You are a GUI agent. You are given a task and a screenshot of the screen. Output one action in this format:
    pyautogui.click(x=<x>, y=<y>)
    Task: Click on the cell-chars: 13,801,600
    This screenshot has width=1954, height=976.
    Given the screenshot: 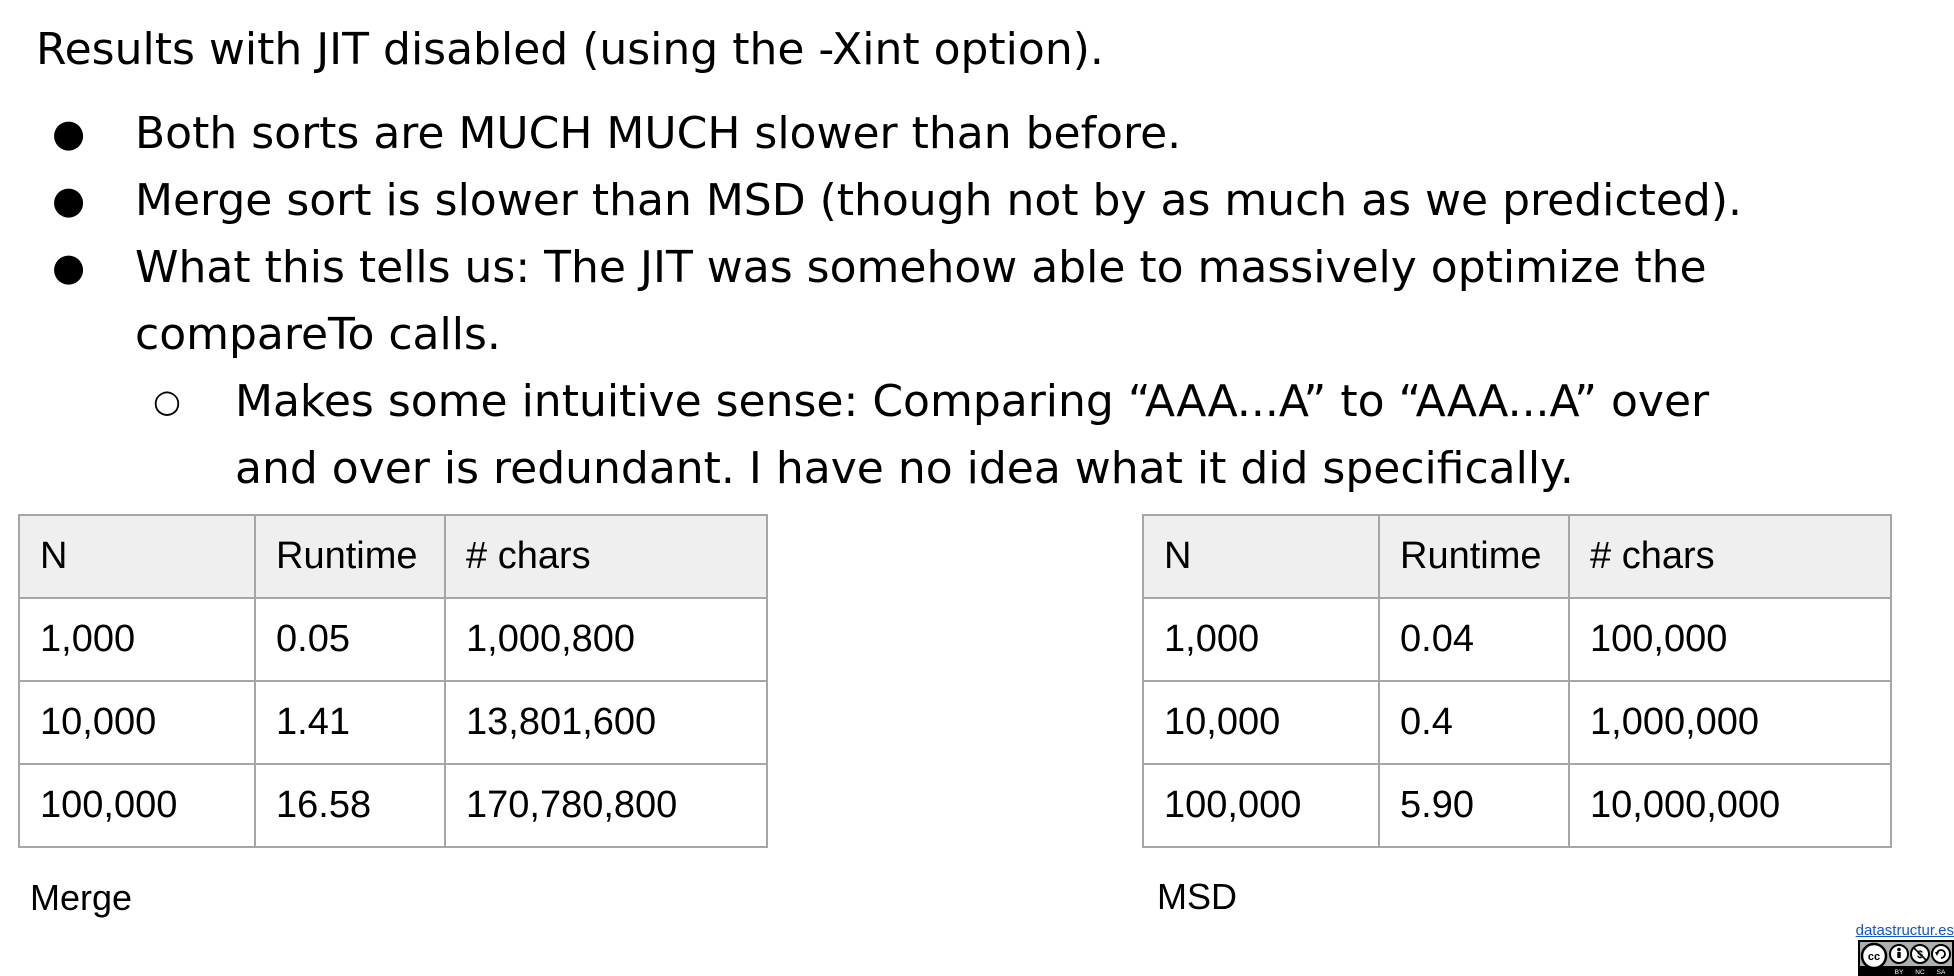 What is the action you would take?
    pyautogui.click(x=606, y=722)
    